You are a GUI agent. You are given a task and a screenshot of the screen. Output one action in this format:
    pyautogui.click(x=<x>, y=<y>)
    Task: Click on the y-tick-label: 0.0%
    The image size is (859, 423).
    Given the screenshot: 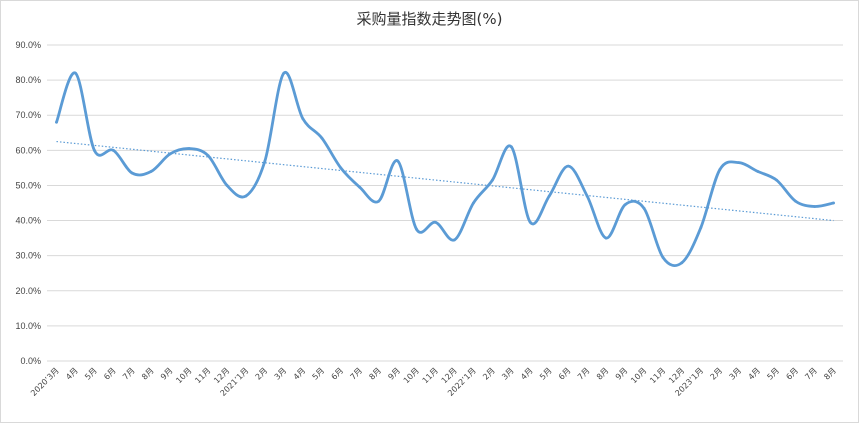 What is the action you would take?
    pyautogui.click(x=30, y=361)
    